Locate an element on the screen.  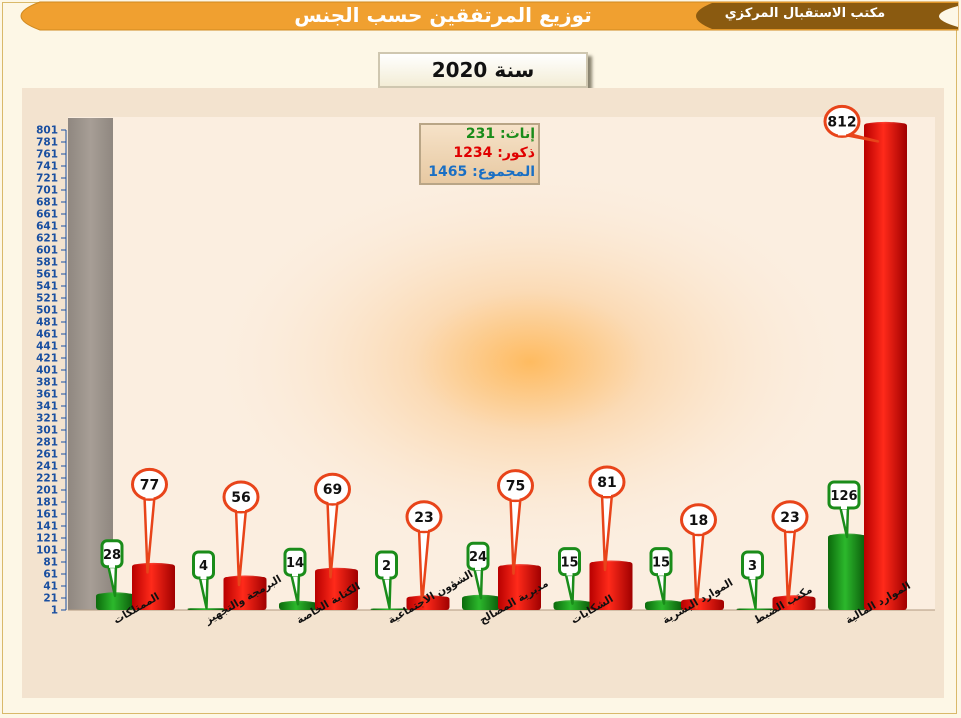
y-tick-label: 221 is located at coordinates (47, 479).